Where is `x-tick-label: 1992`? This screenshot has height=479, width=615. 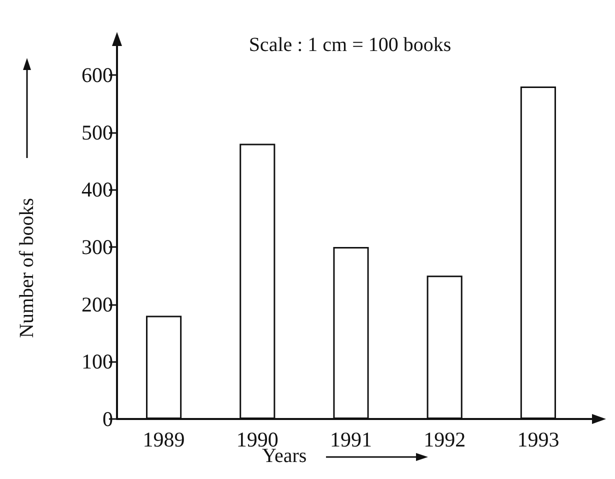 x-tick-label: 1992 is located at coordinates (445, 440).